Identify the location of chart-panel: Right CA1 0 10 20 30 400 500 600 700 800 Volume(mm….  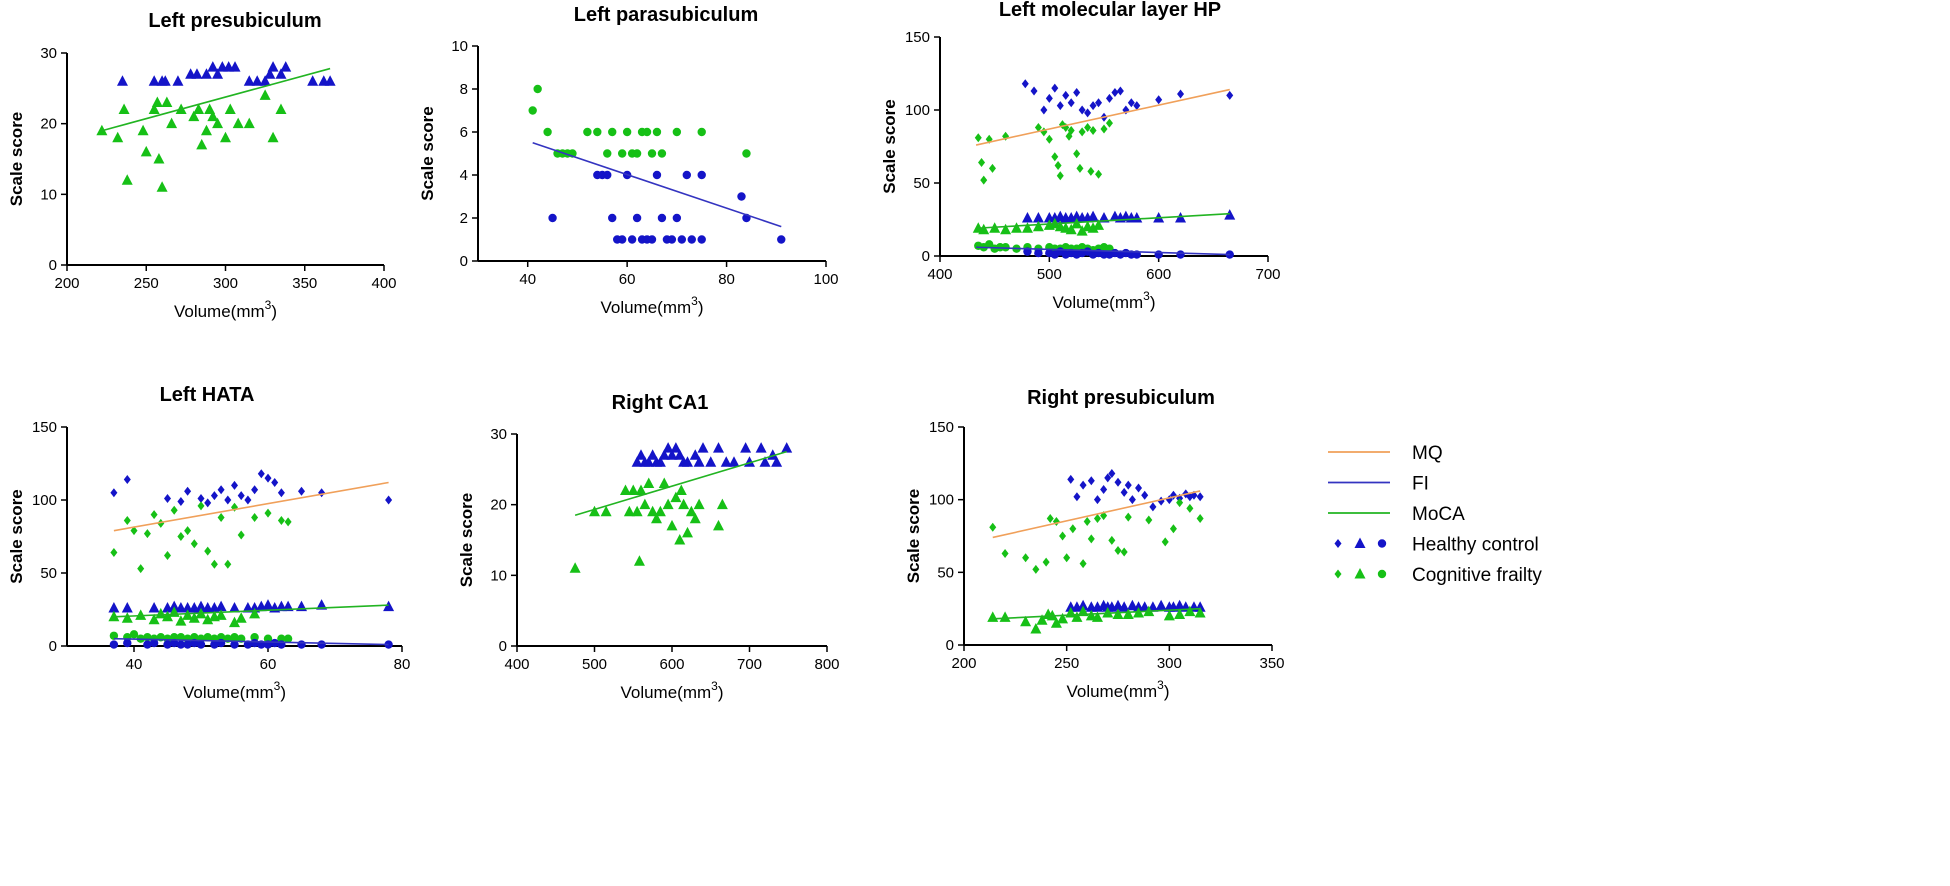
(648, 547).